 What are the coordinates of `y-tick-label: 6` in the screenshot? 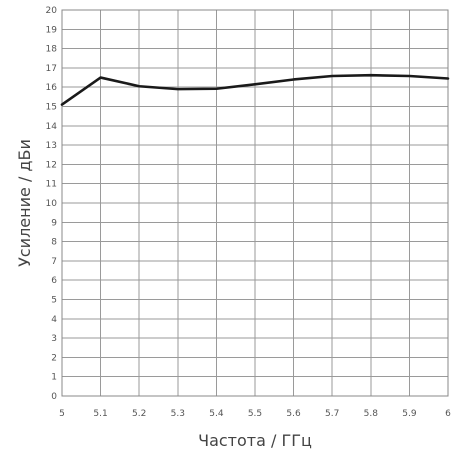 It's located at (54, 281).